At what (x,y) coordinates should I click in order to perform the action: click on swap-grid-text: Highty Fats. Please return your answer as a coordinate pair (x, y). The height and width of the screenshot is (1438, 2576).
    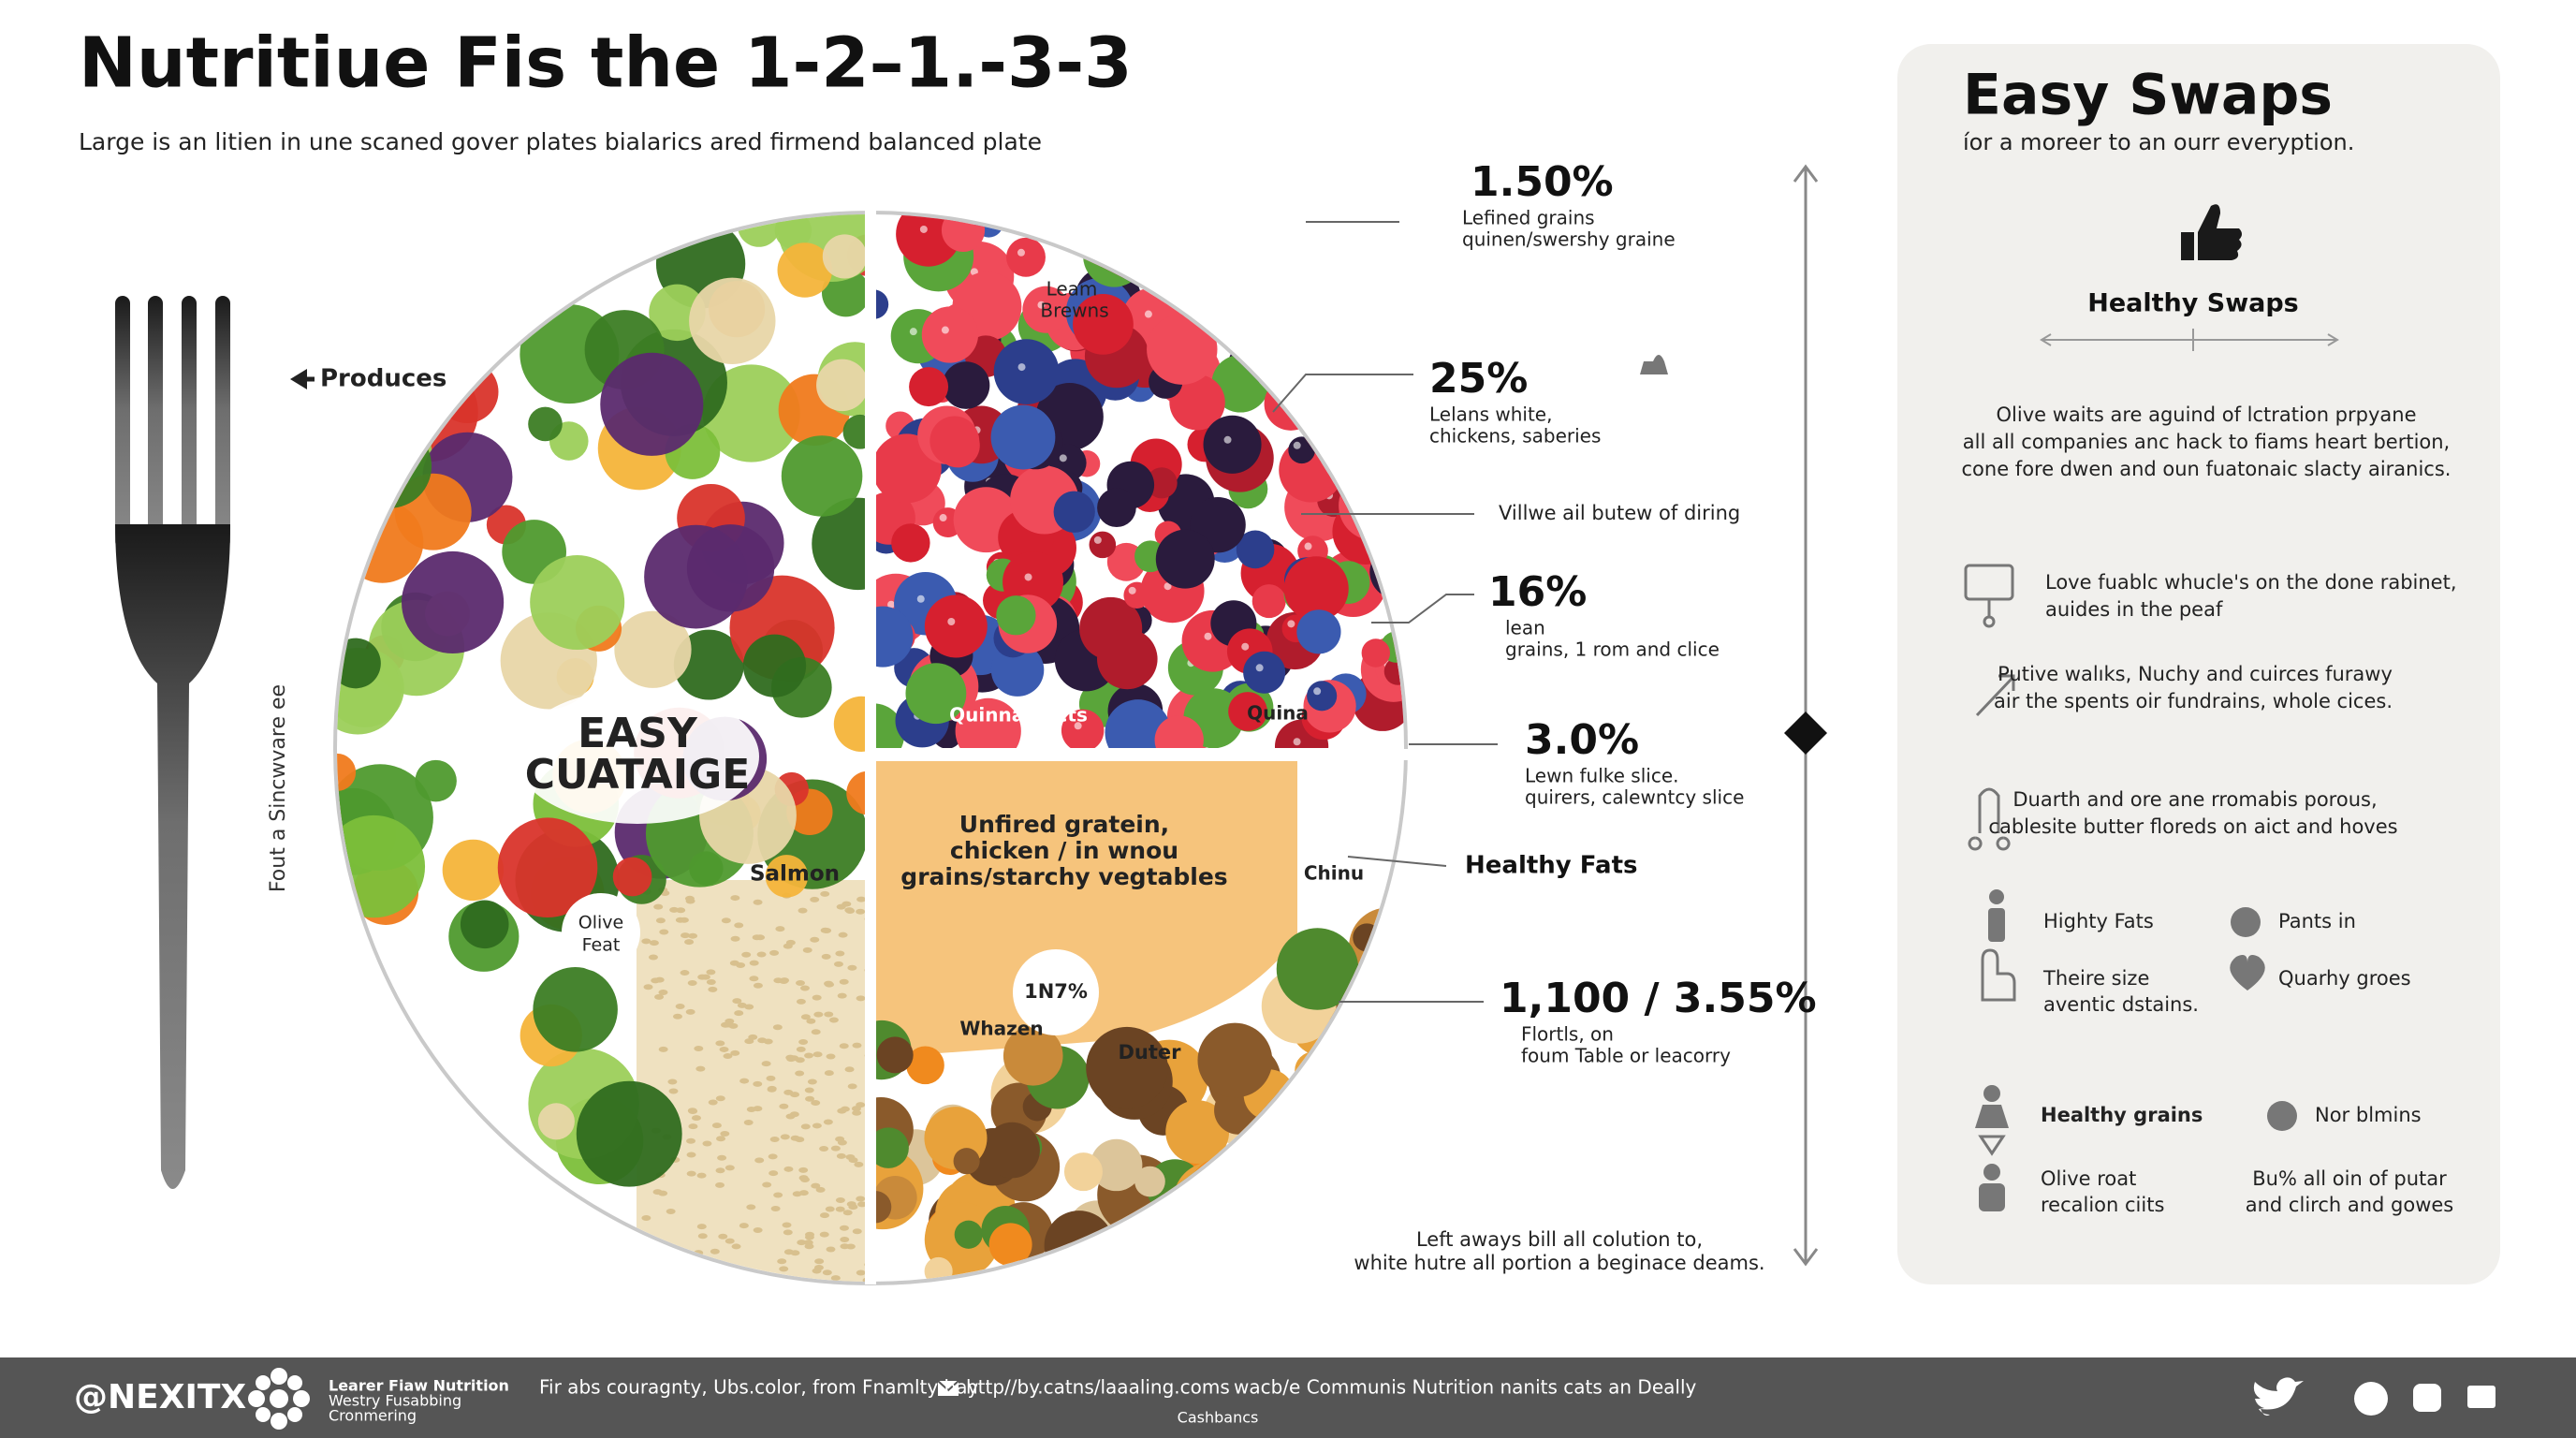
    Looking at the image, I should click on (2098, 921).